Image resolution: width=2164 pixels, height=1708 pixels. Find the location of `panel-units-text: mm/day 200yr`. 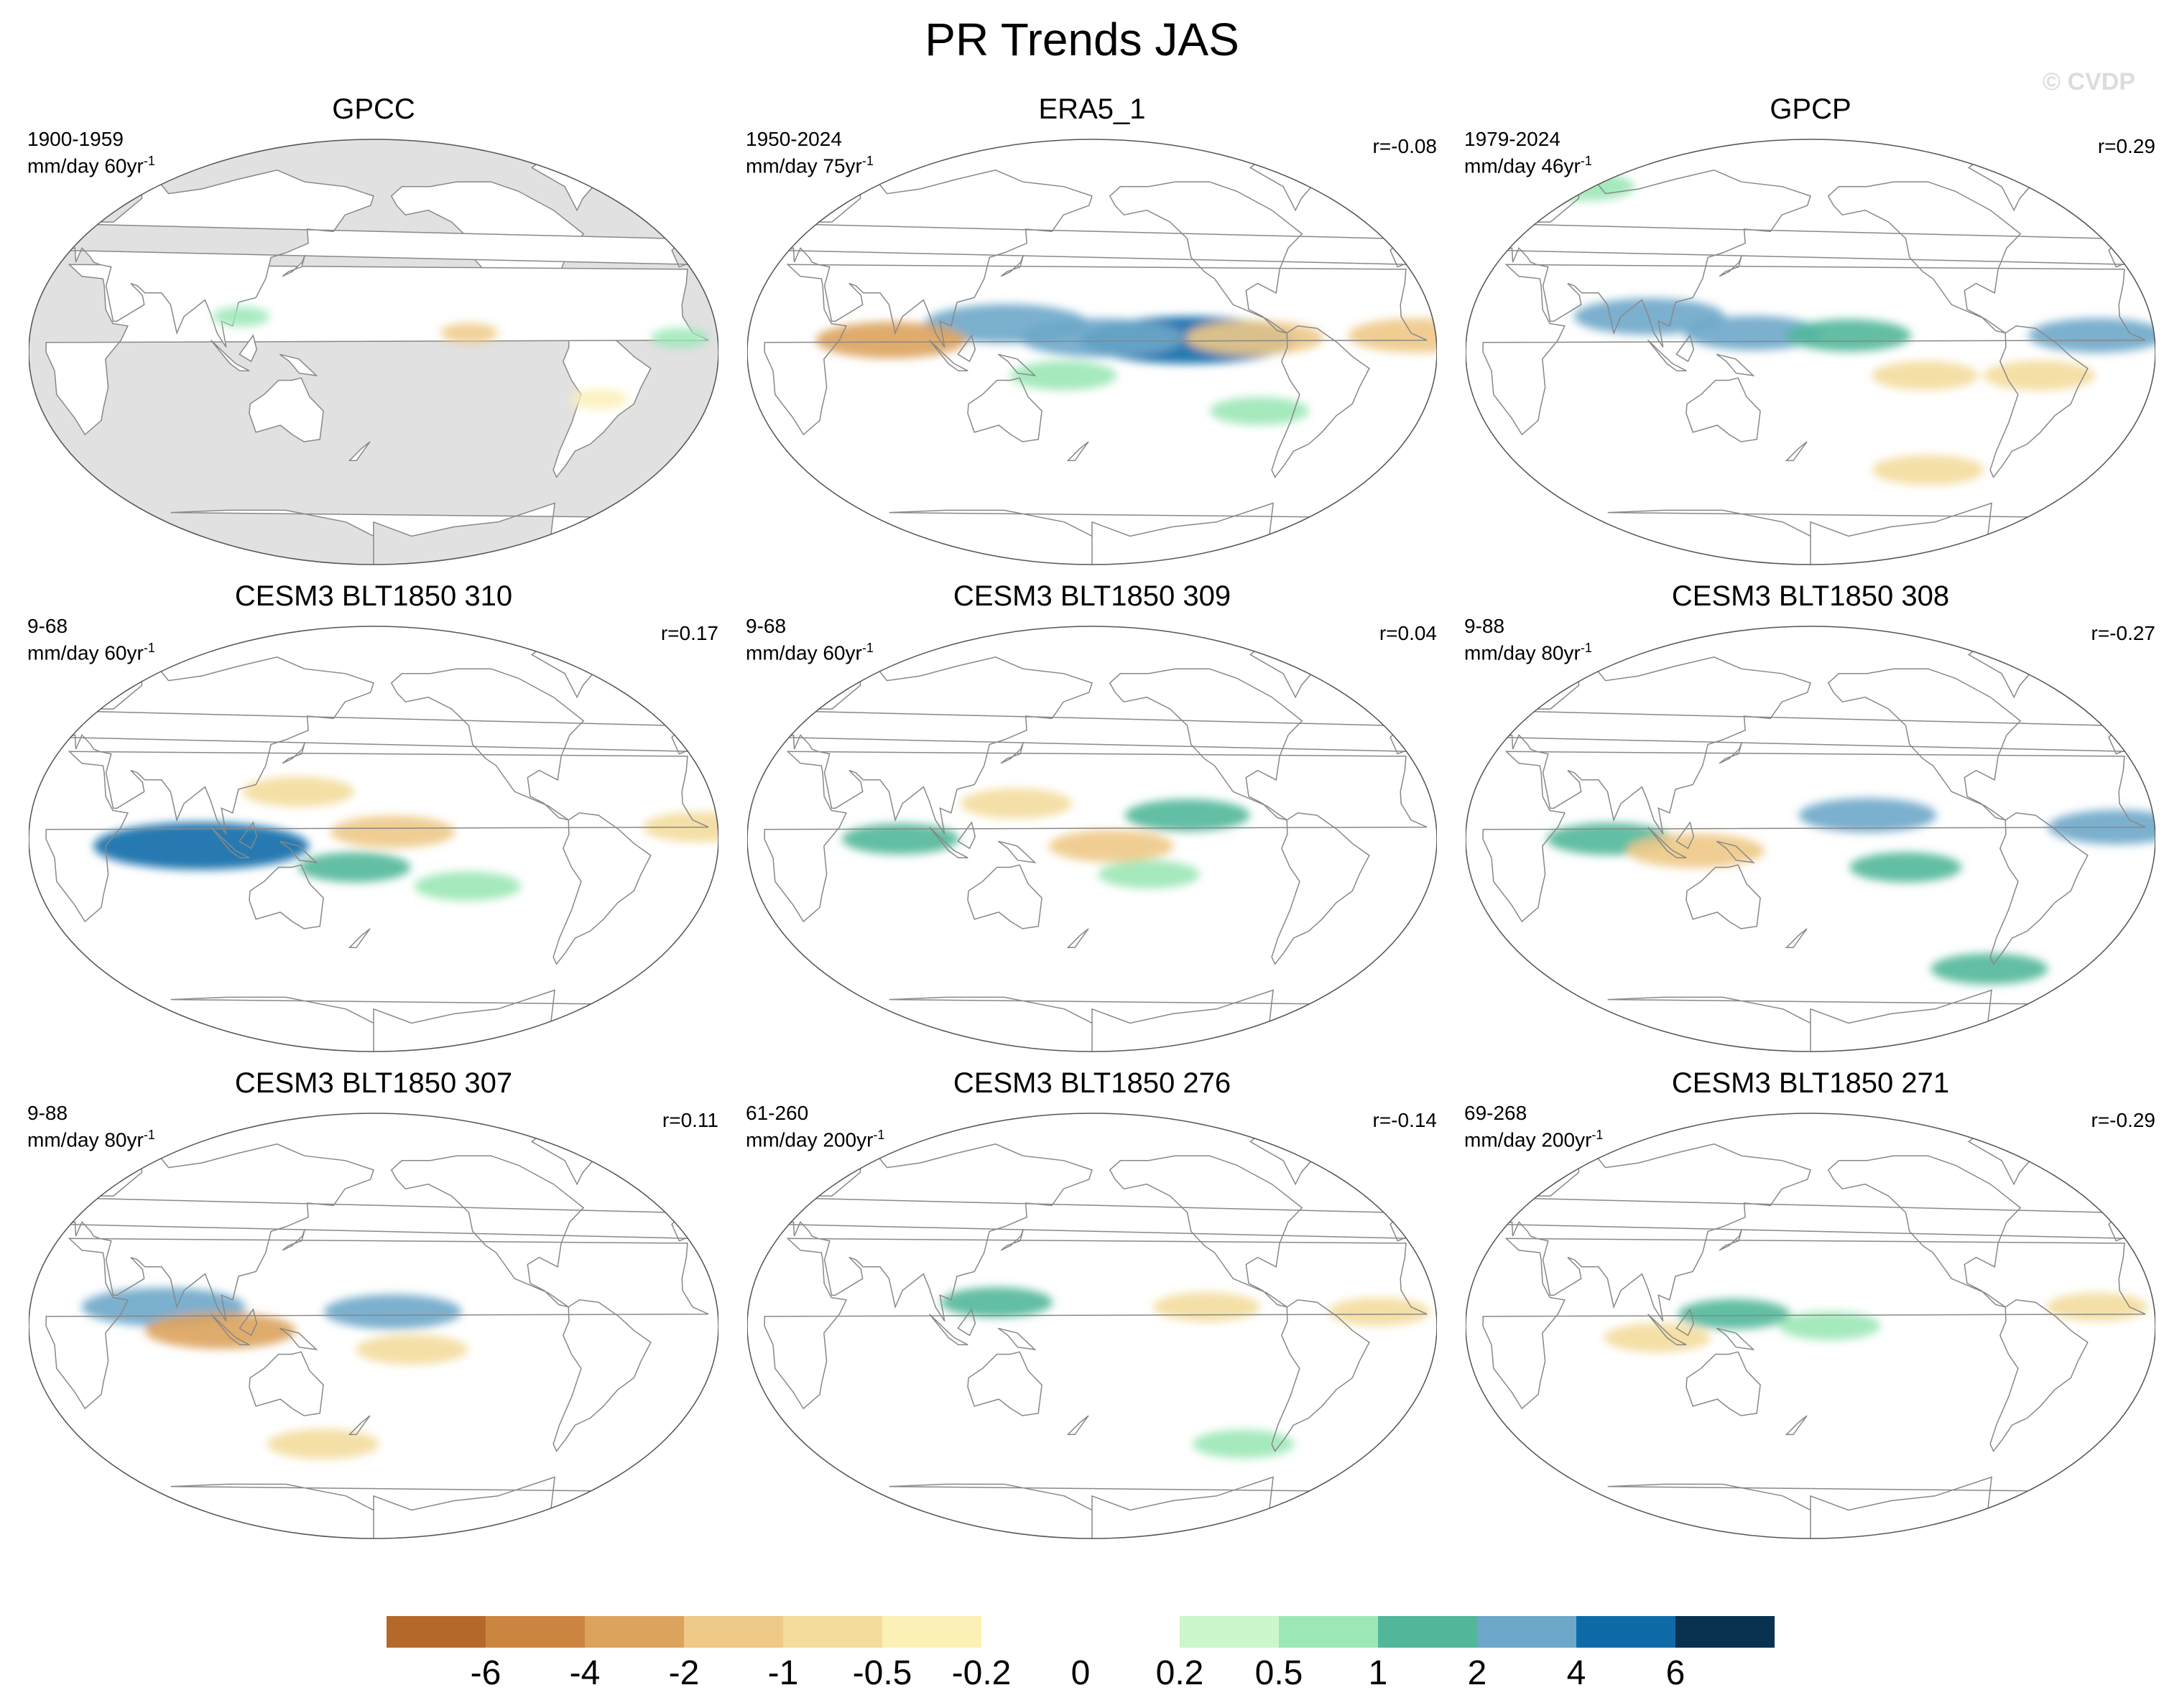

panel-units-text: mm/day 200yr is located at coordinates (1528, 1139).